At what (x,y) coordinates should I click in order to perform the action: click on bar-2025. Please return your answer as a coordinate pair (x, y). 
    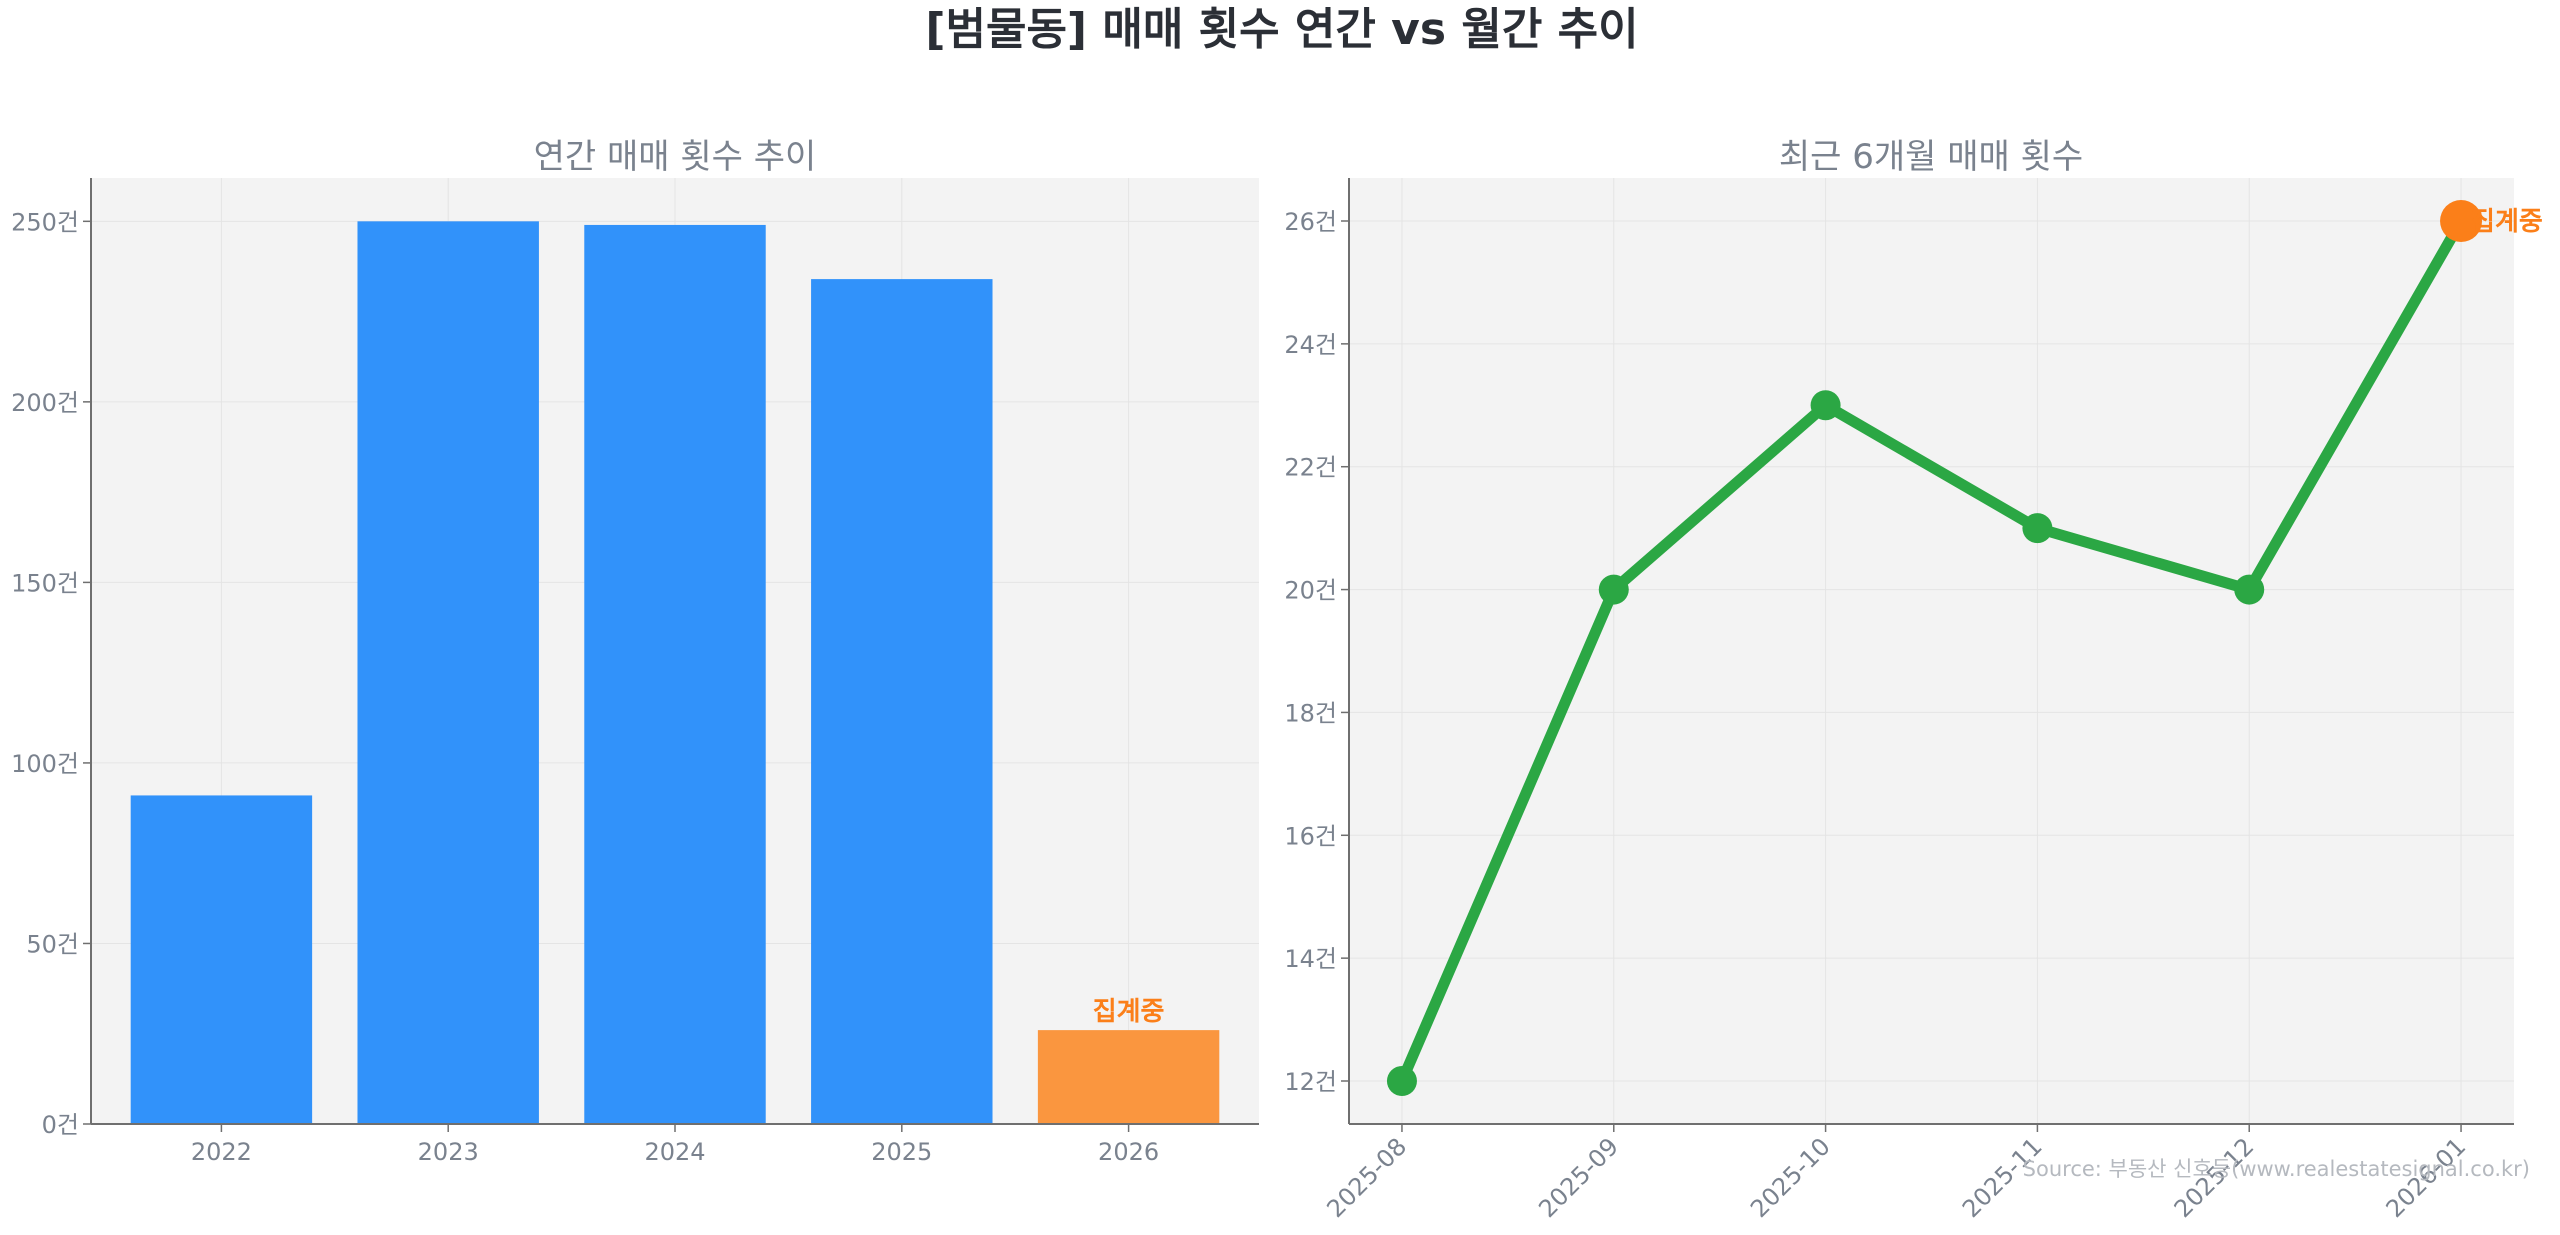
    Looking at the image, I should click on (902, 701).